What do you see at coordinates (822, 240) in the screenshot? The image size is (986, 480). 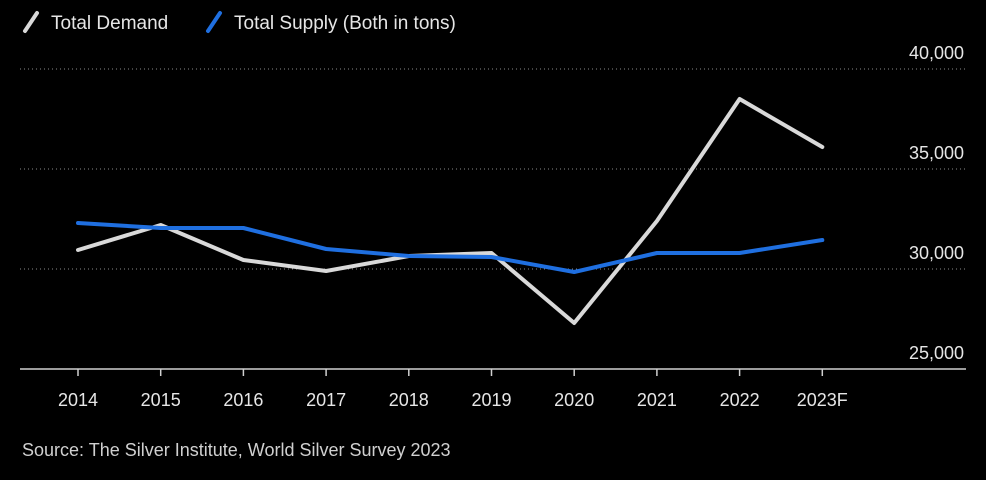 I see `supply-point-2023F` at bounding box center [822, 240].